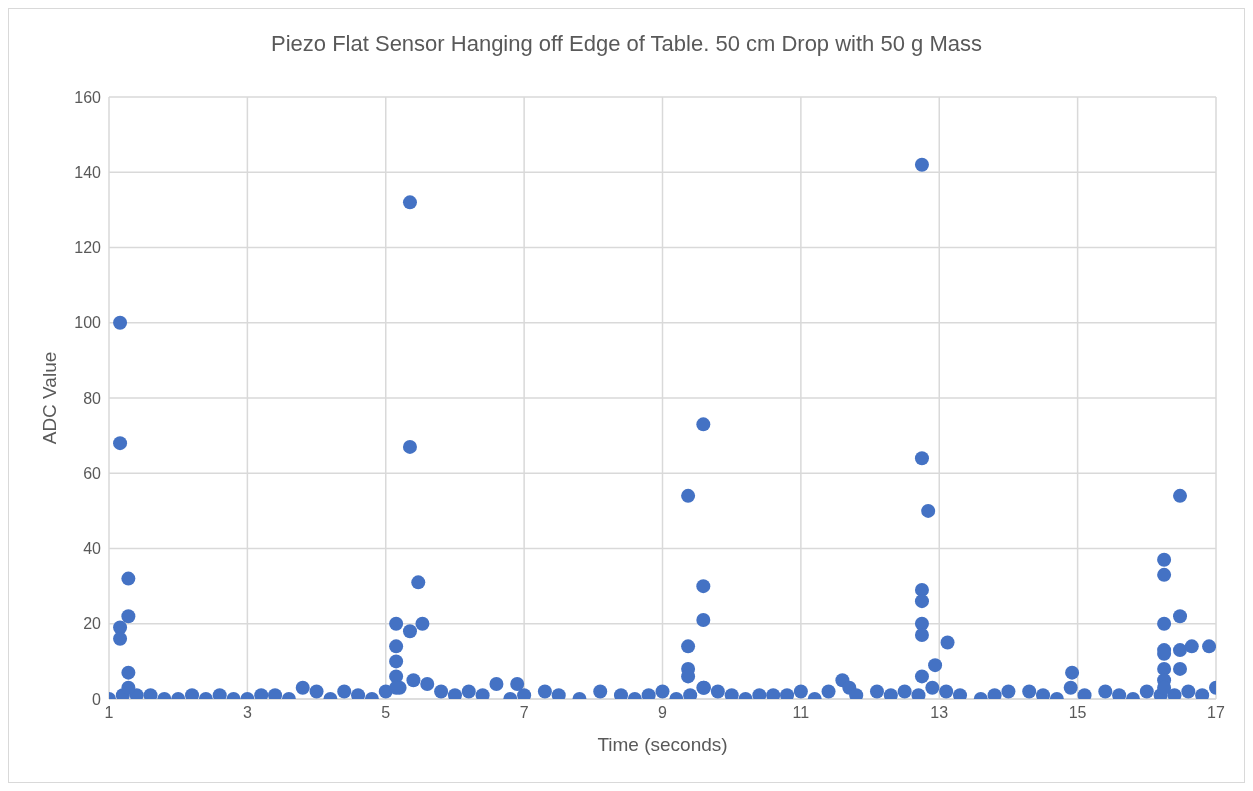  What do you see at coordinates (97, 699) in the screenshot?
I see `y-tick-label: 0` at bounding box center [97, 699].